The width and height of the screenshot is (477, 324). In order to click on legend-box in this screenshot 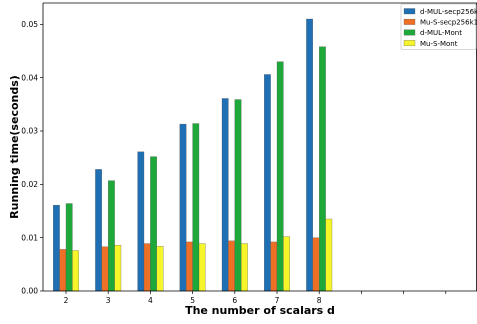, I will do `click(438, 26)`.